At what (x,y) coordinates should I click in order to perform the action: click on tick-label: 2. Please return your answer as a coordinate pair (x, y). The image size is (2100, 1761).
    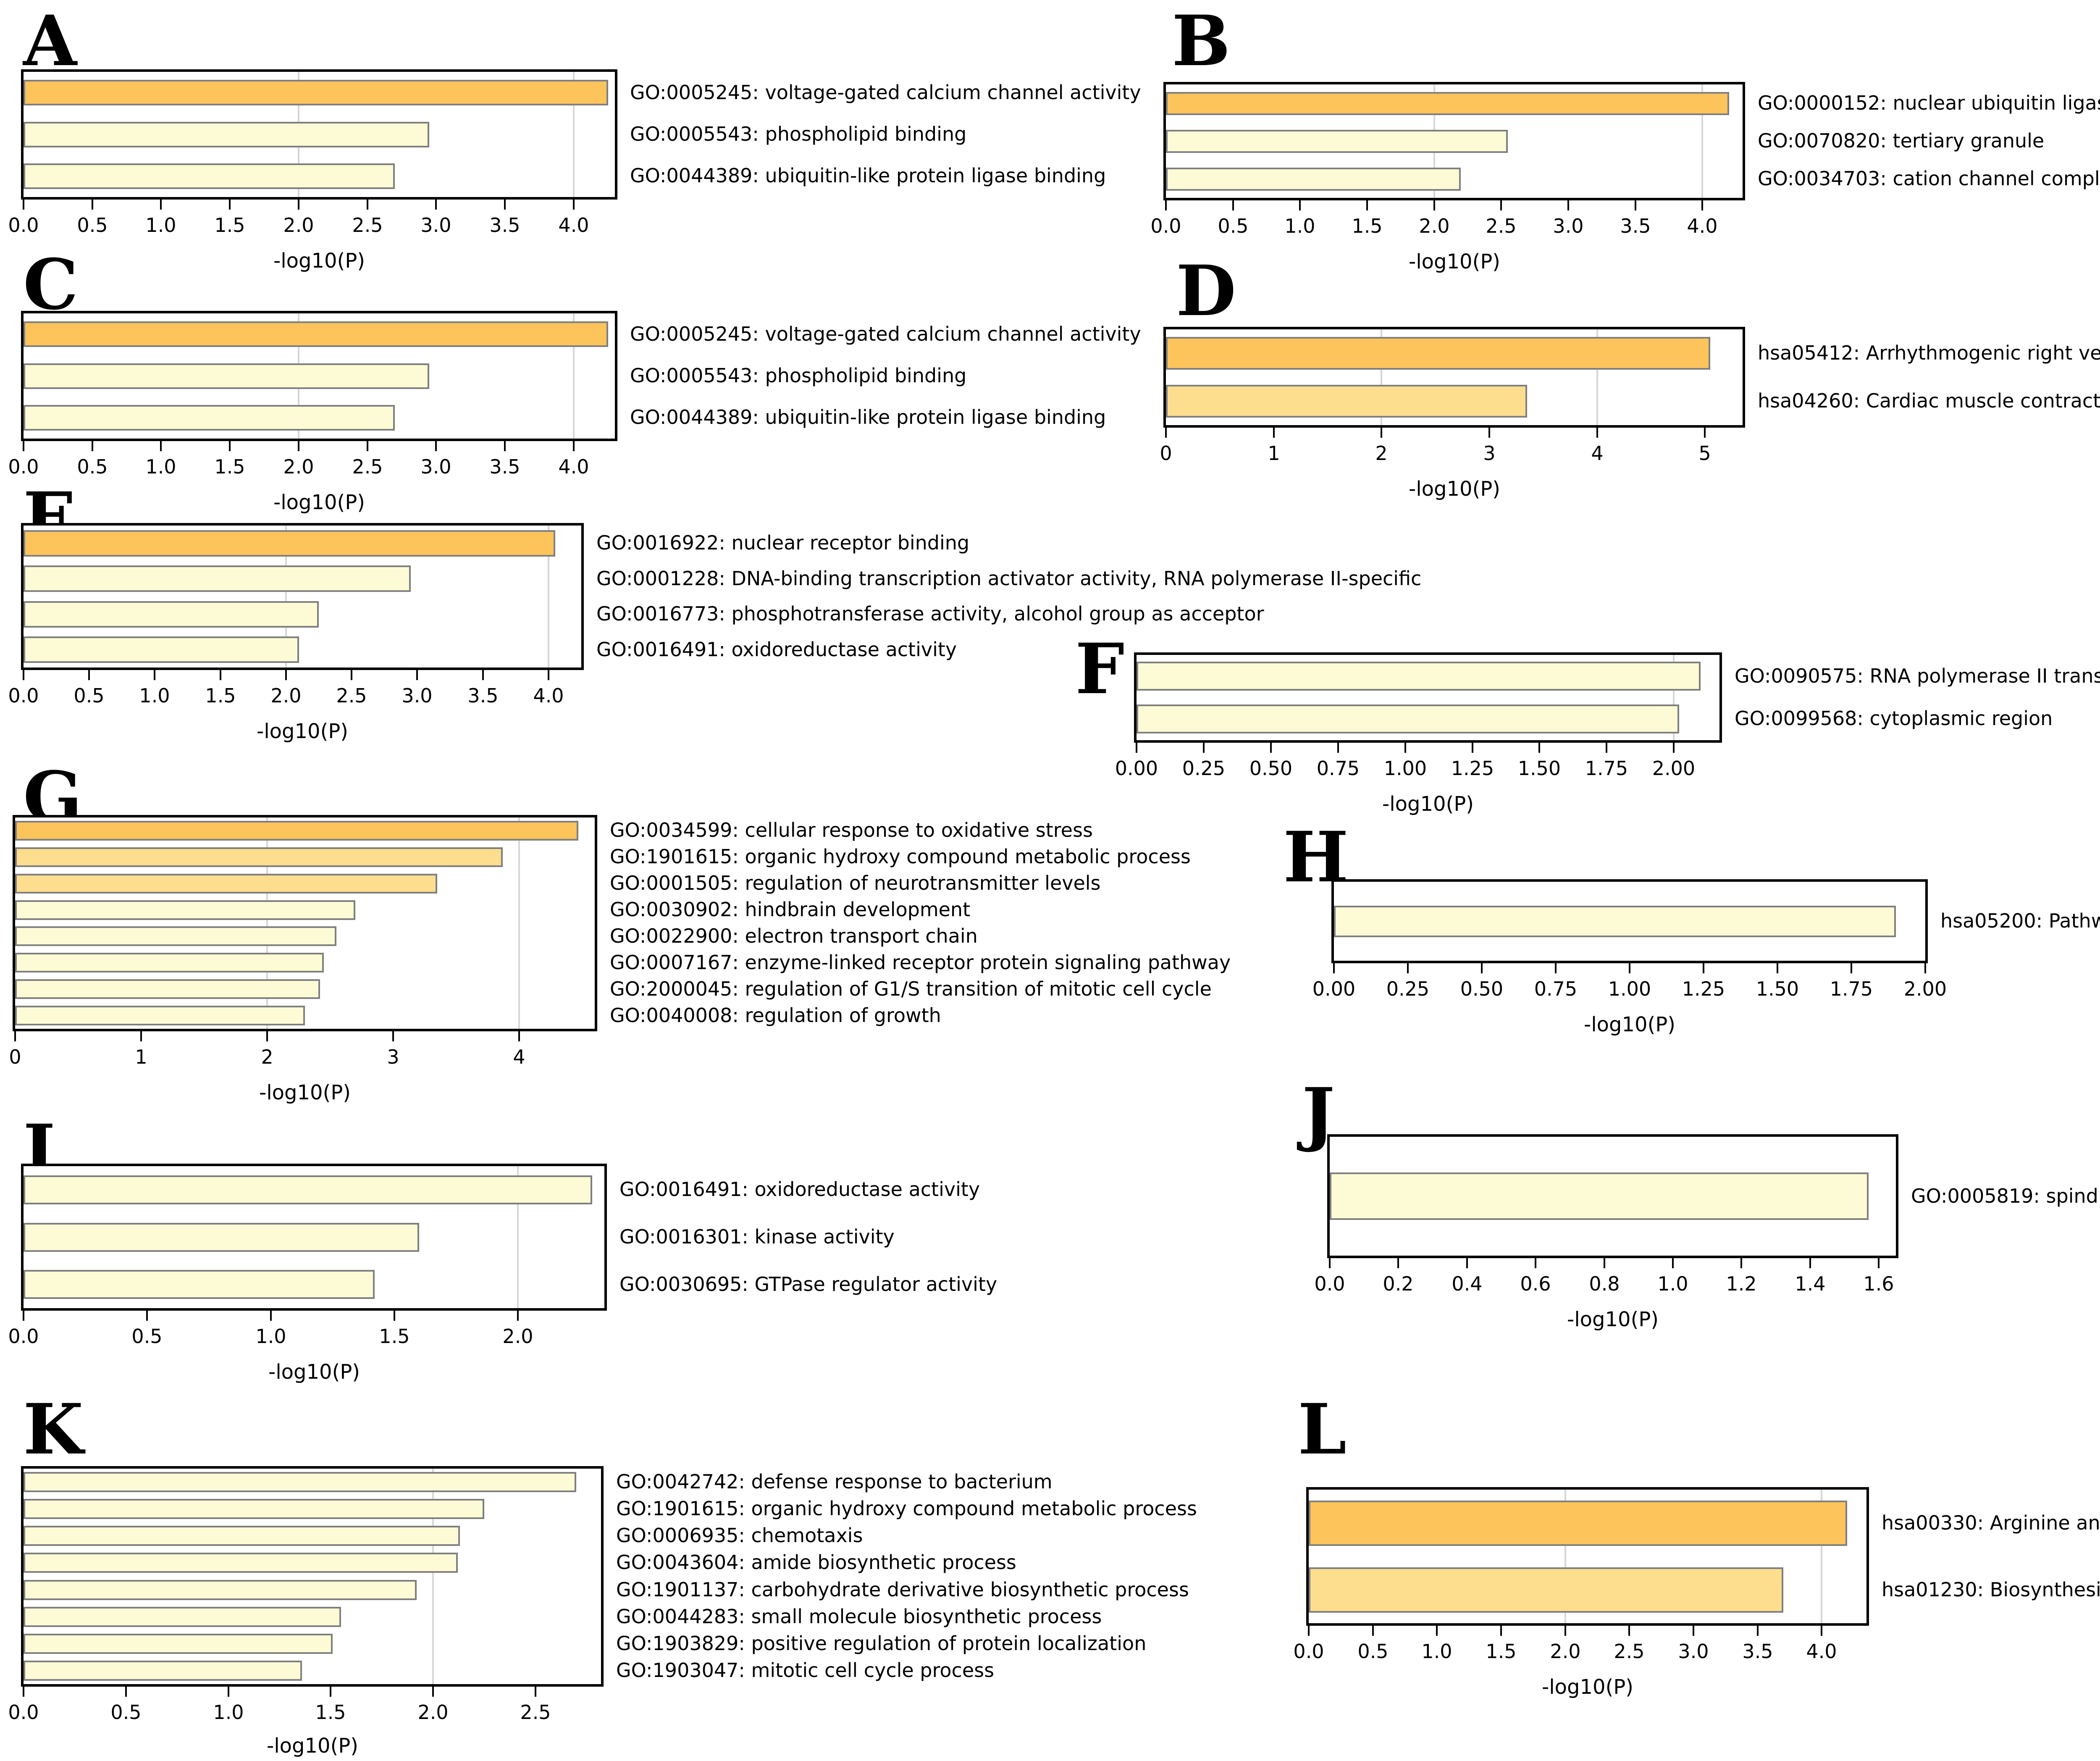
    Looking at the image, I should click on (1381, 454).